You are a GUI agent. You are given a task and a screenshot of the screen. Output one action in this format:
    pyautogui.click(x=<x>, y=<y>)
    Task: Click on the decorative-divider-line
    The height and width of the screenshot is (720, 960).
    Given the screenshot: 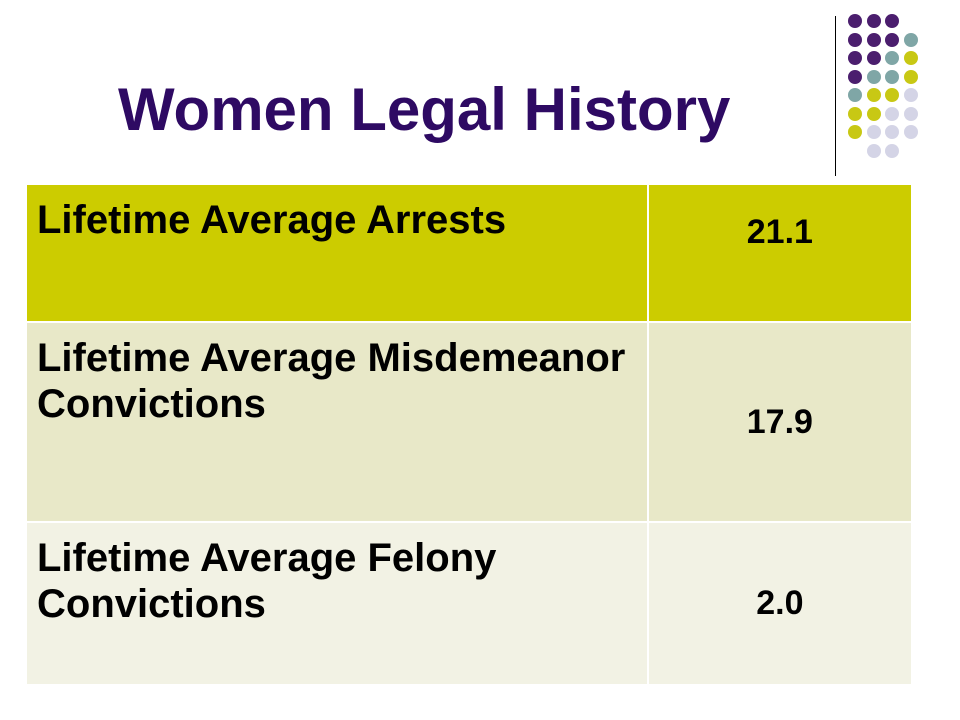 What is the action you would take?
    pyautogui.click(x=835, y=96)
    